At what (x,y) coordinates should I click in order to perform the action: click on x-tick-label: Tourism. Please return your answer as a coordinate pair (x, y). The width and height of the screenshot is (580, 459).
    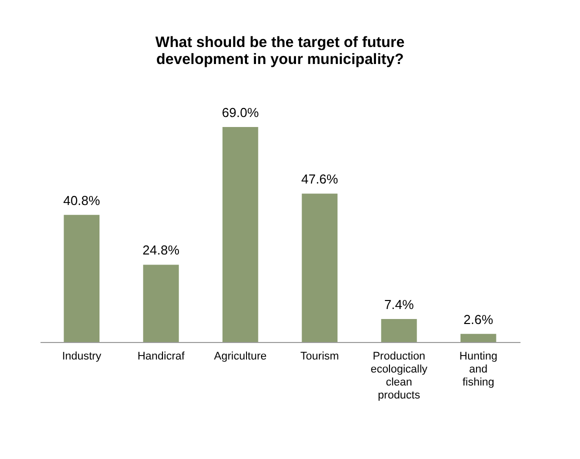
    Looking at the image, I should click on (319, 356).